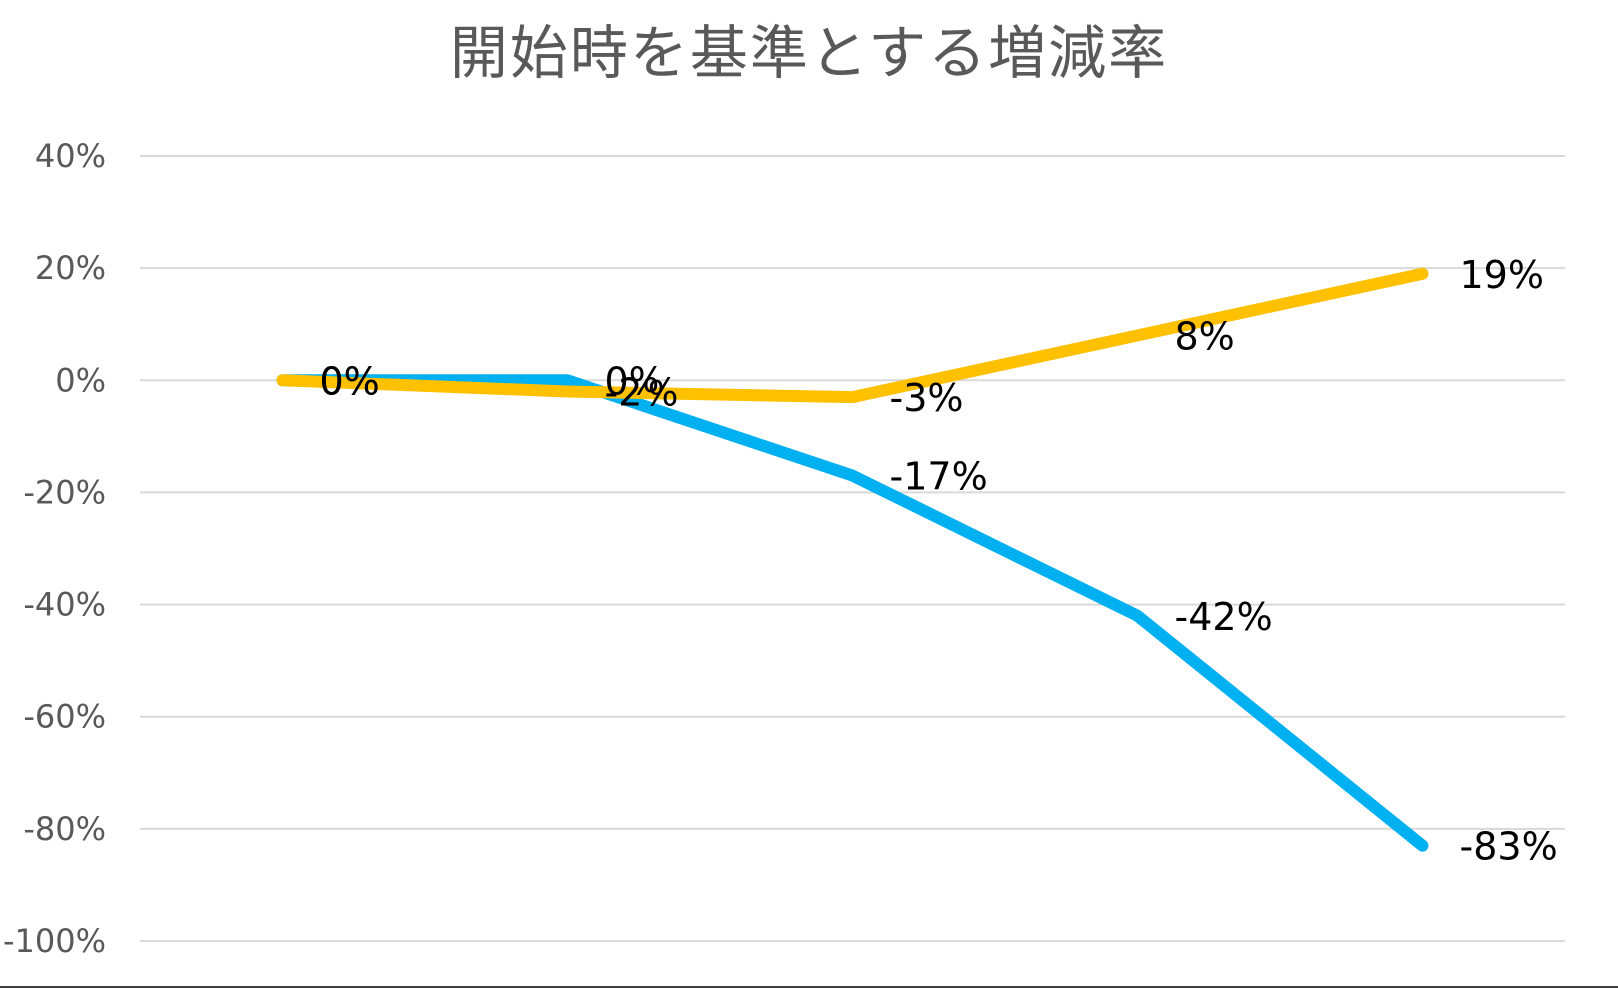  I want to click on data-label: 19%, so click(1502, 275).